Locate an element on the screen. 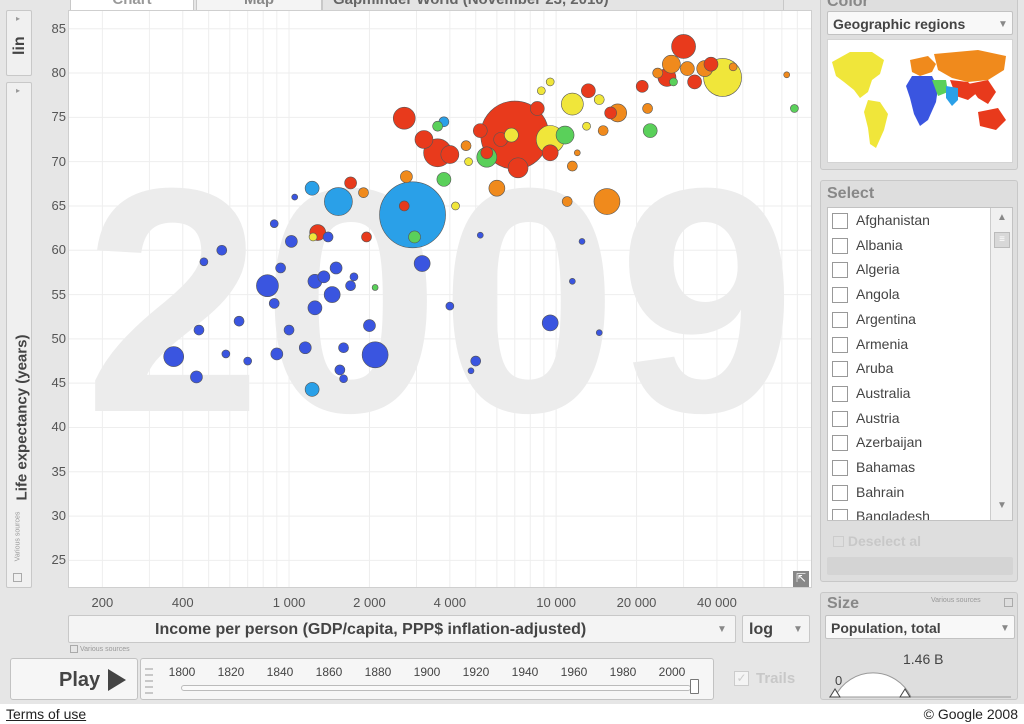  scroll-up-icon: ▲ is located at coordinates (1002, 217).